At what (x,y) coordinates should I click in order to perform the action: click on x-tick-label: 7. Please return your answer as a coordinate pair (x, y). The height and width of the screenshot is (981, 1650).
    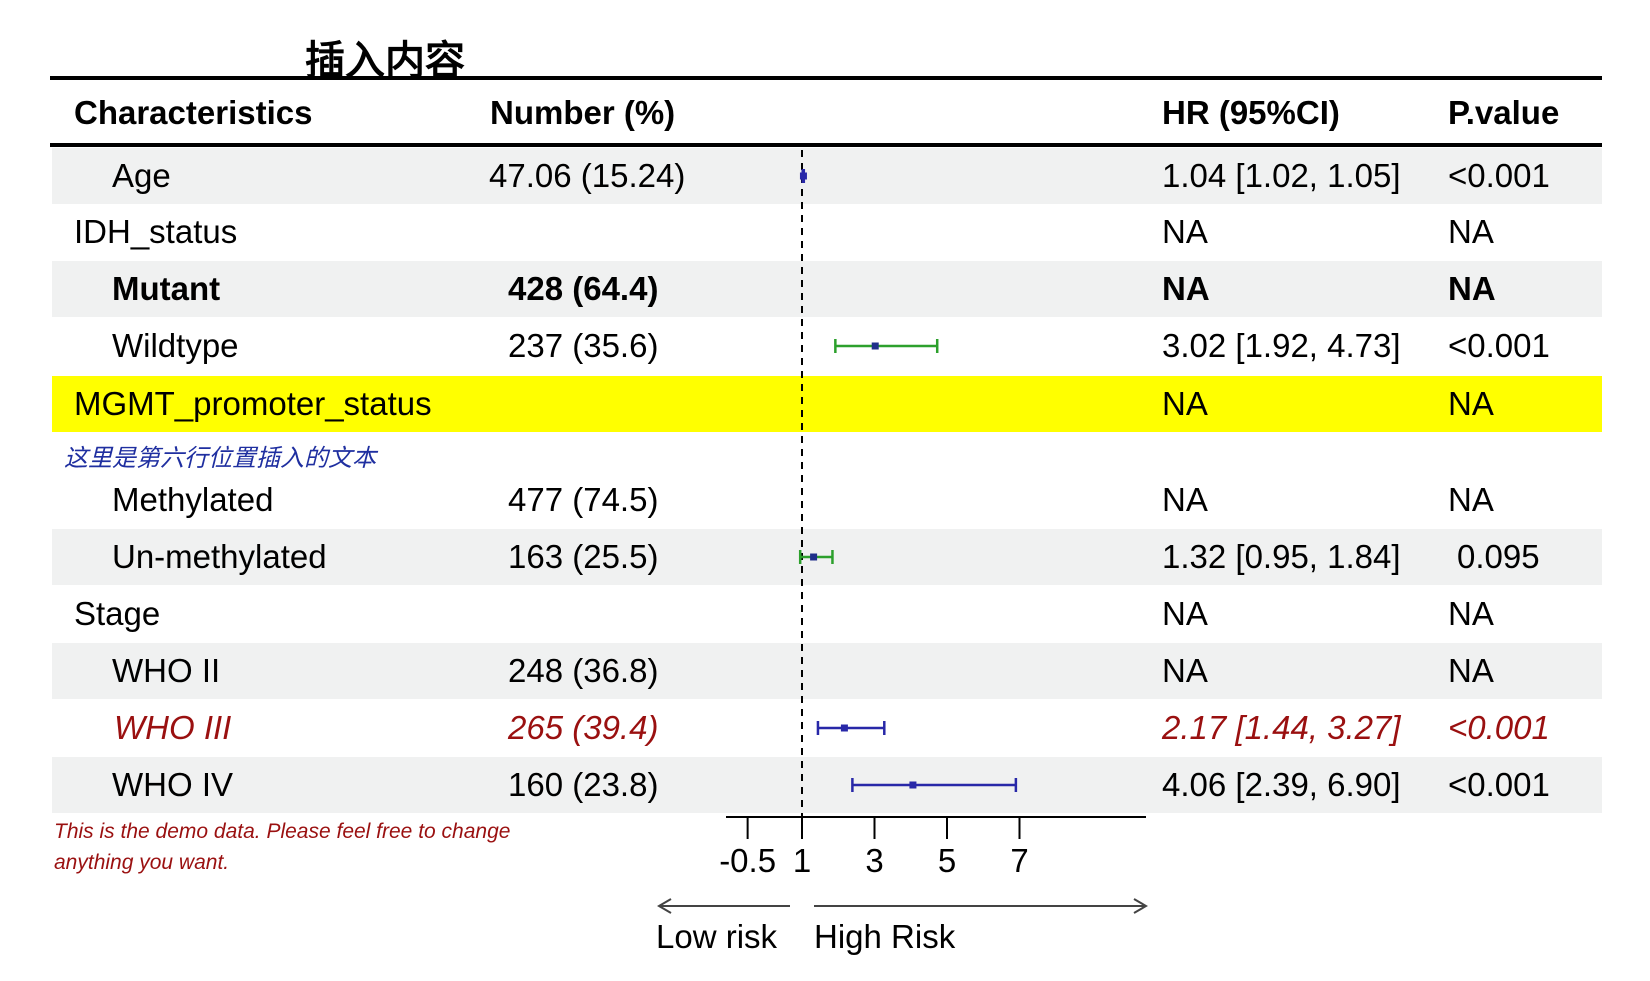
    Looking at the image, I should click on (1019, 860).